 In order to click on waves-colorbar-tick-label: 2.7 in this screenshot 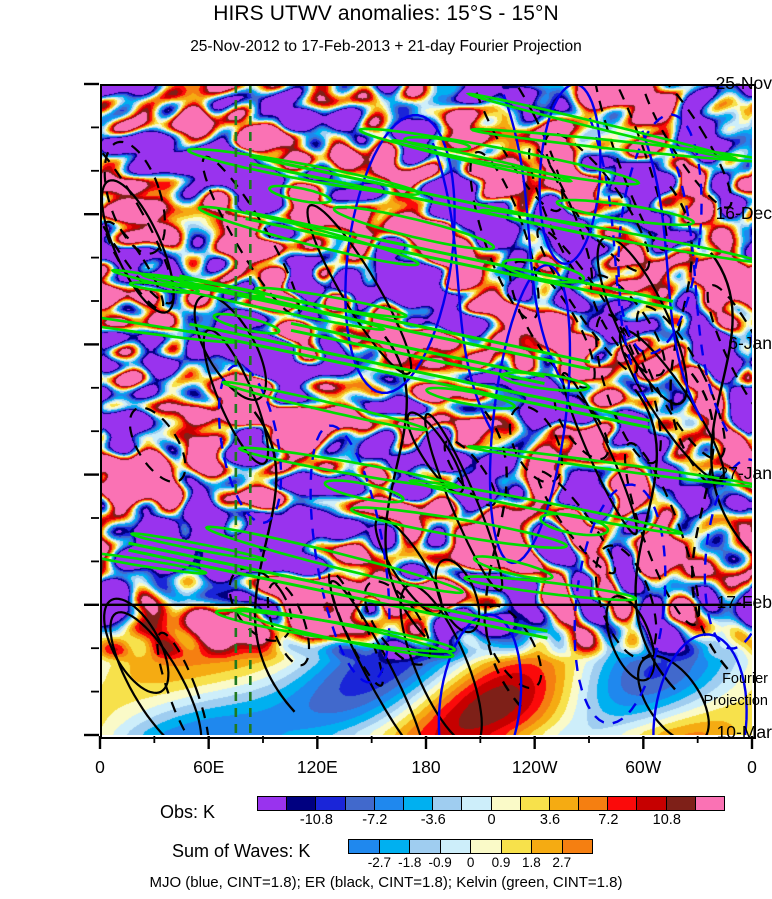, I will do `click(562, 862)`.